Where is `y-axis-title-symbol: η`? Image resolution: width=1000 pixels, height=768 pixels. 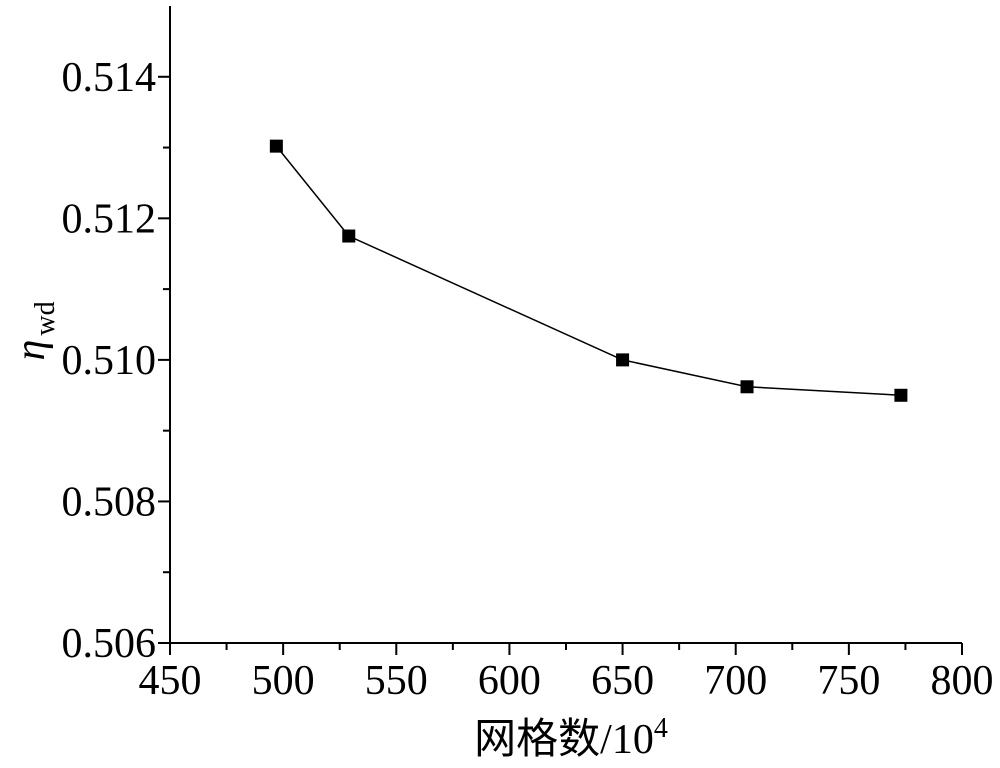
y-axis-title-symbol: η is located at coordinates (31, 350).